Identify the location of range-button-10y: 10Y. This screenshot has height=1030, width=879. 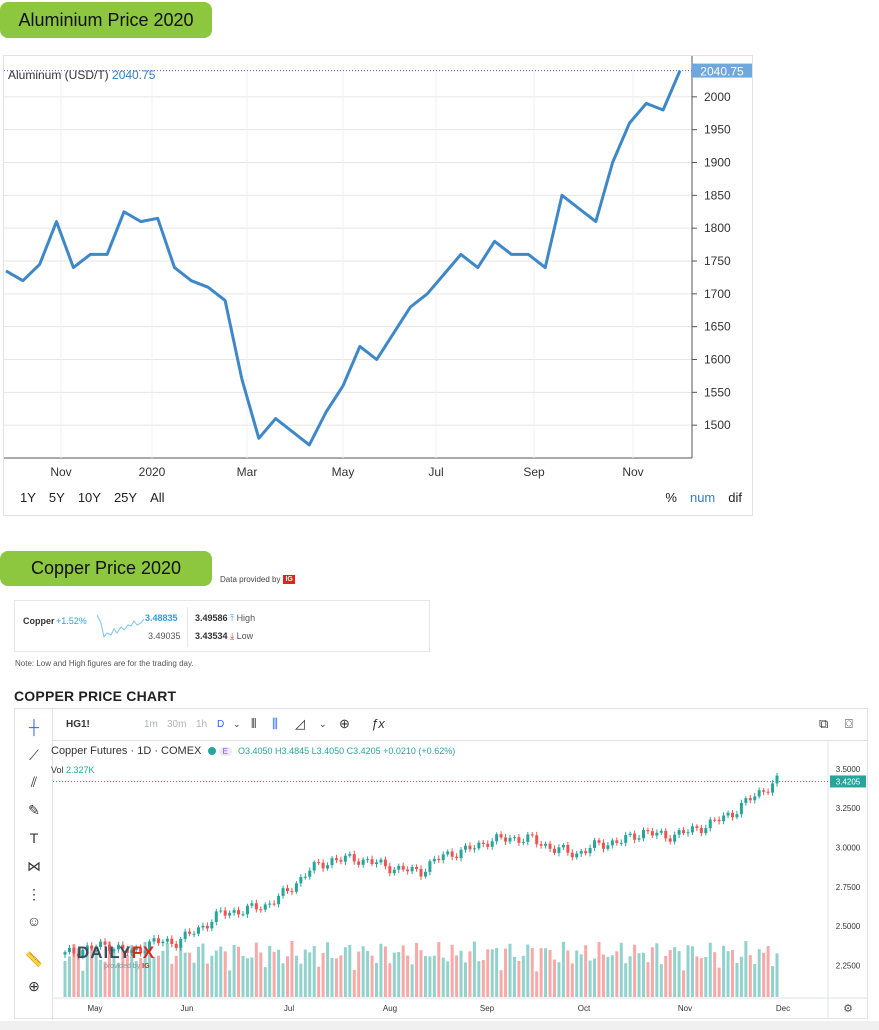
(89, 497).